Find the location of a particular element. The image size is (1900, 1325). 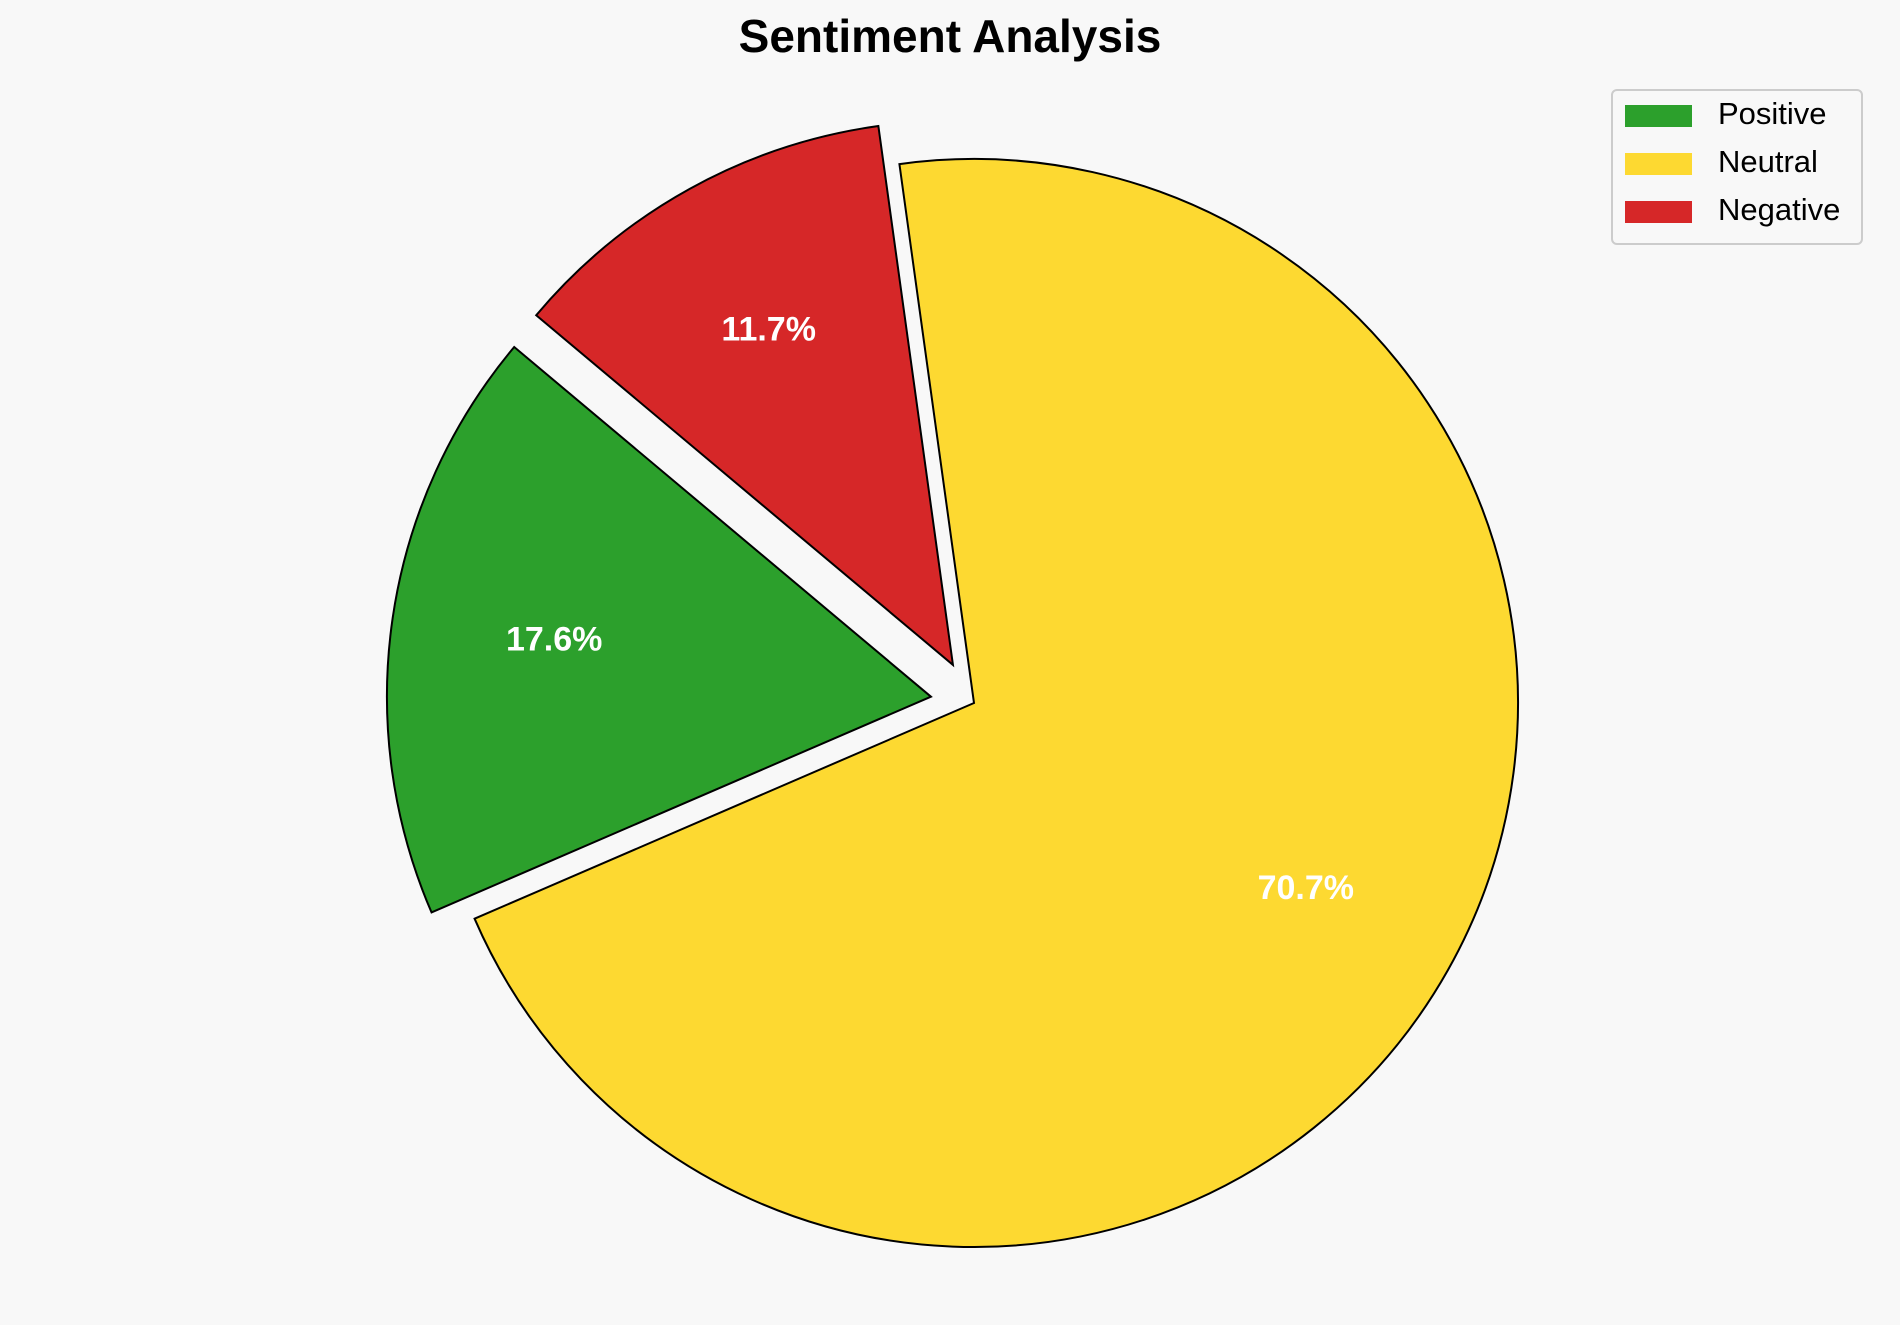

slice-label: 17.6% is located at coordinates (554, 640).